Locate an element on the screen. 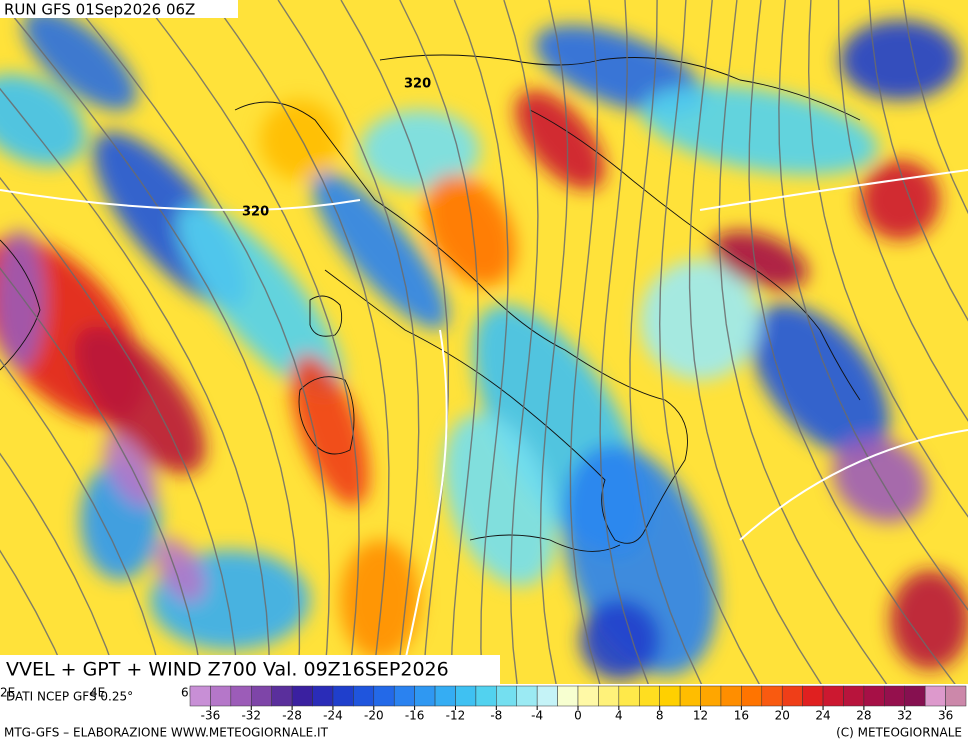 This screenshot has height=745, width=968. data-source: DATI NCEP GFS 0.25° is located at coordinates (69, 697).